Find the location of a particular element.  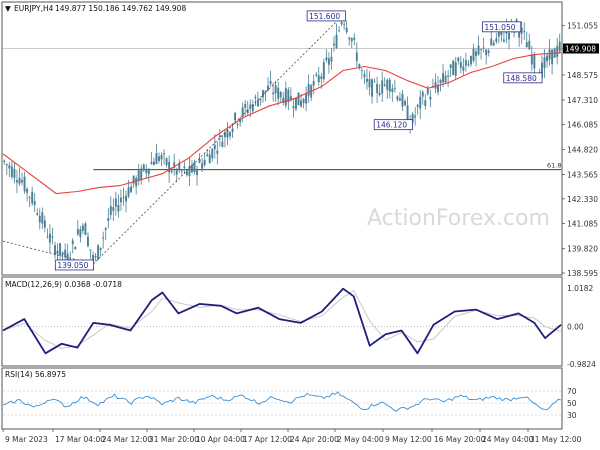

price-tick-label: 139.820 is located at coordinates (582, 249).